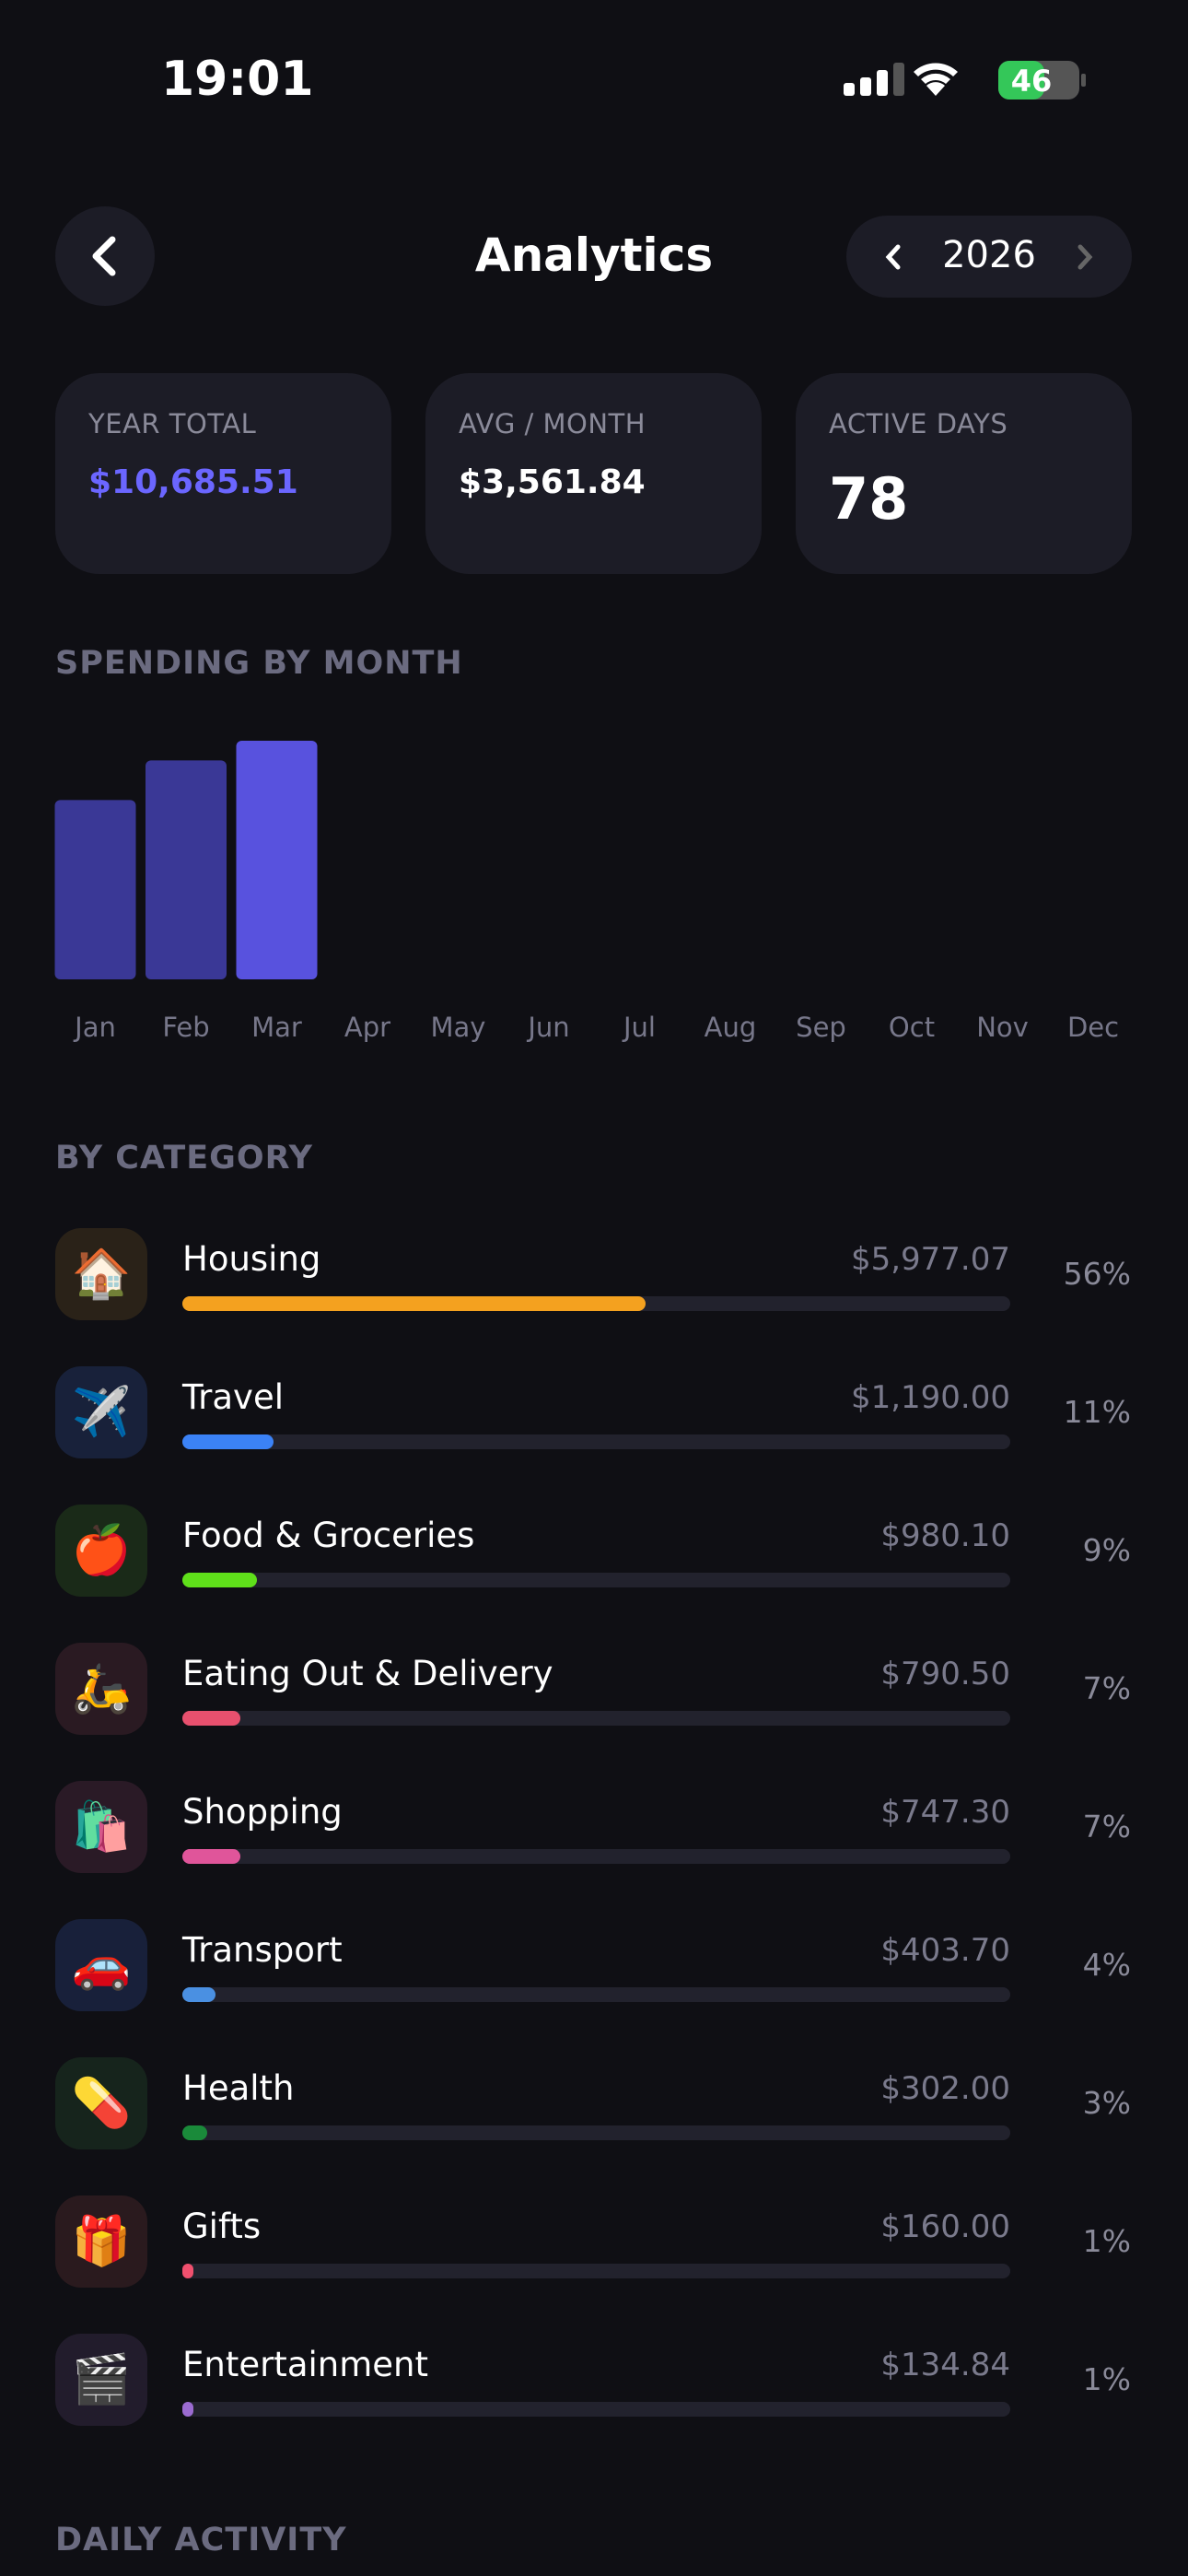 The height and width of the screenshot is (2576, 1188). What do you see at coordinates (1106, 2103) in the screenshot?
I see `category-percent: 3%` at bounding box center [1106, 2103].